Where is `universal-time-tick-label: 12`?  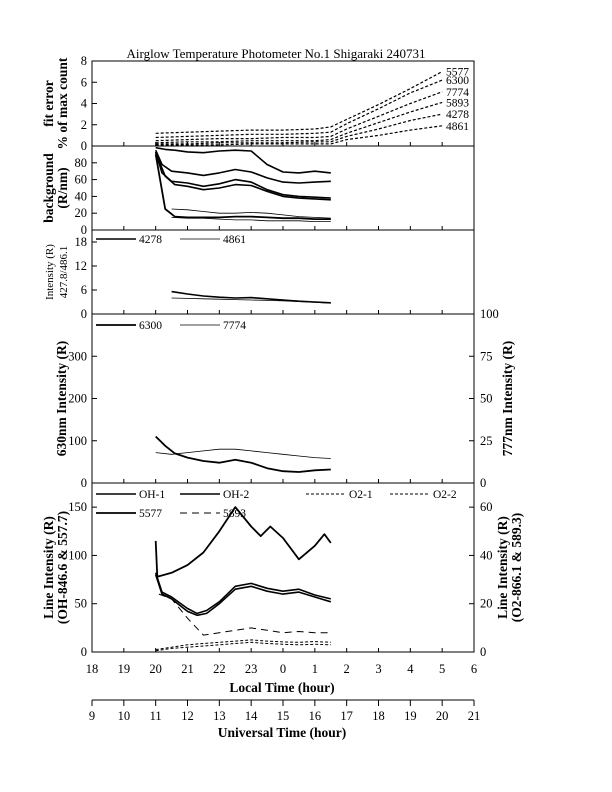
universal-time-tick-label: 12 is located at coordinates (187, 716).